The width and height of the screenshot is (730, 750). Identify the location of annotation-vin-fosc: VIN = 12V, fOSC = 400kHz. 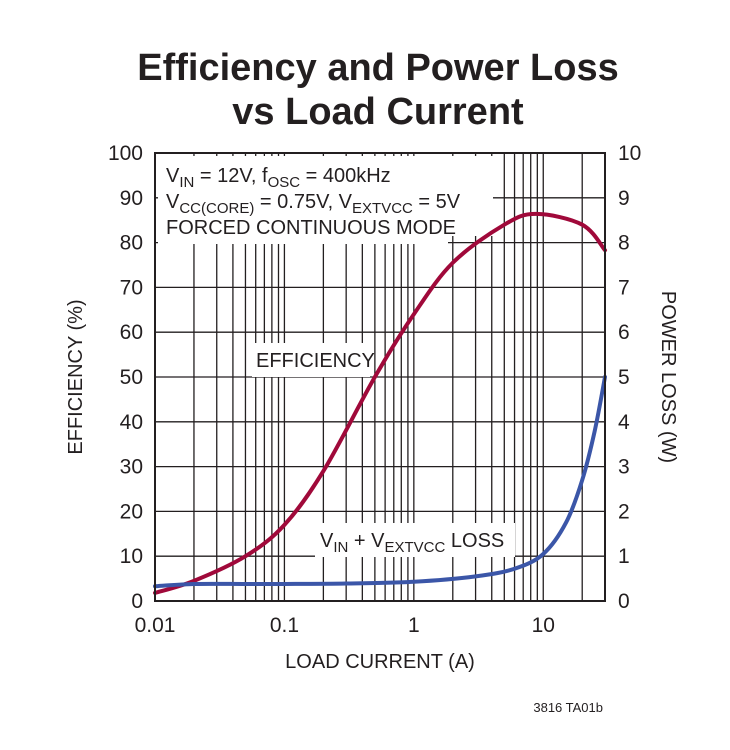
(278, 178).